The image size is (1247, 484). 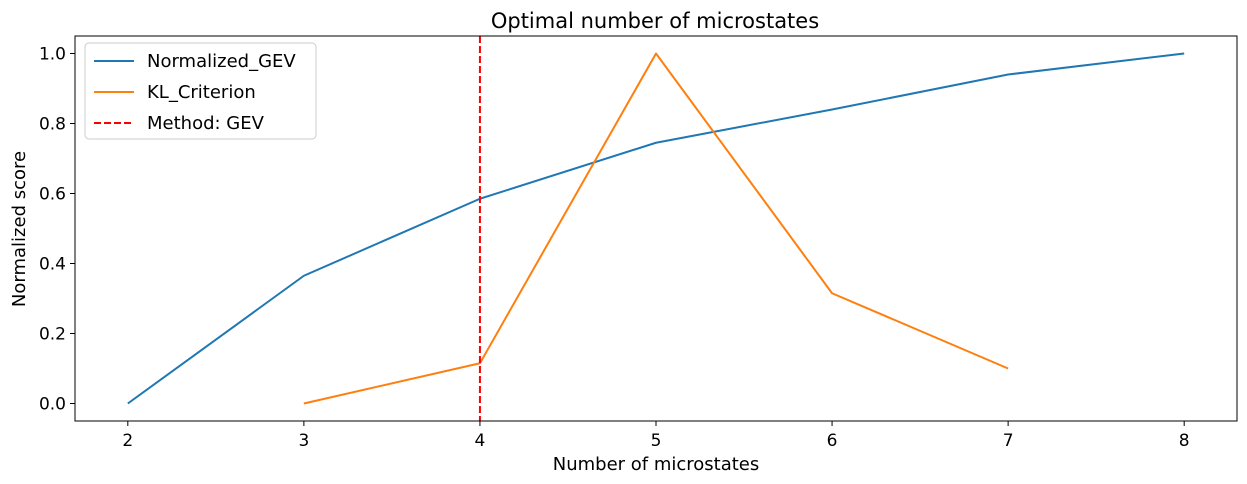 I want to click on legend-label-kl-criterion: KL_Criterion, so click(x=201, y=92).